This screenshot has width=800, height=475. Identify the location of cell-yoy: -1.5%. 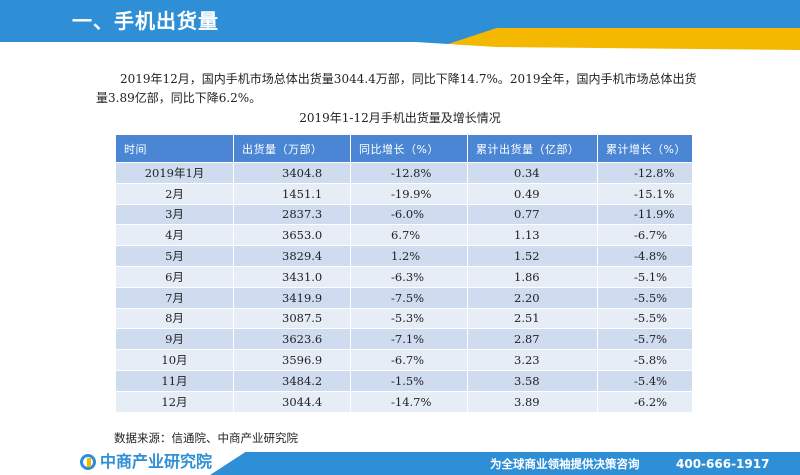
(409, 380).